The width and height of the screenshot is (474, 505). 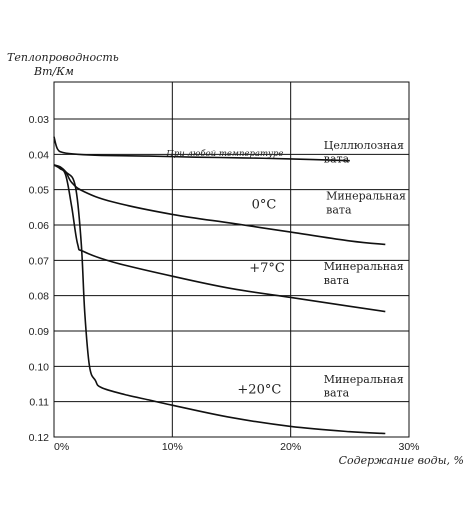 I want to click on y-tick-labels: 0.03 0.04 0.05 0.06 0.07 0.08 0.09 0.10 0.11 0.12, so click(x=39, y=279).